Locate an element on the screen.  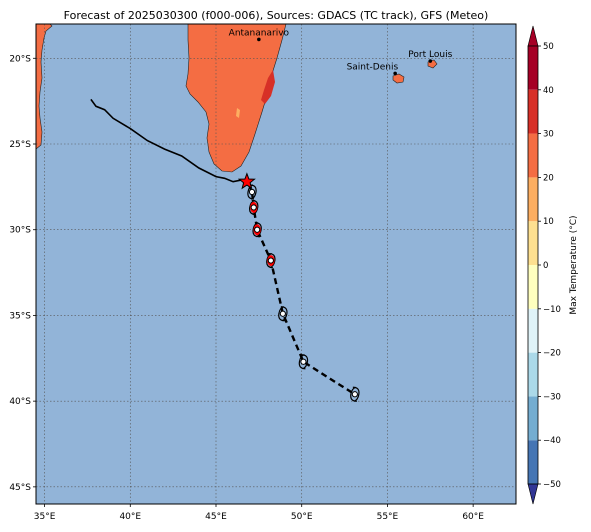
colorbar-tick-label: −40 is located at coordinates (552, 441).